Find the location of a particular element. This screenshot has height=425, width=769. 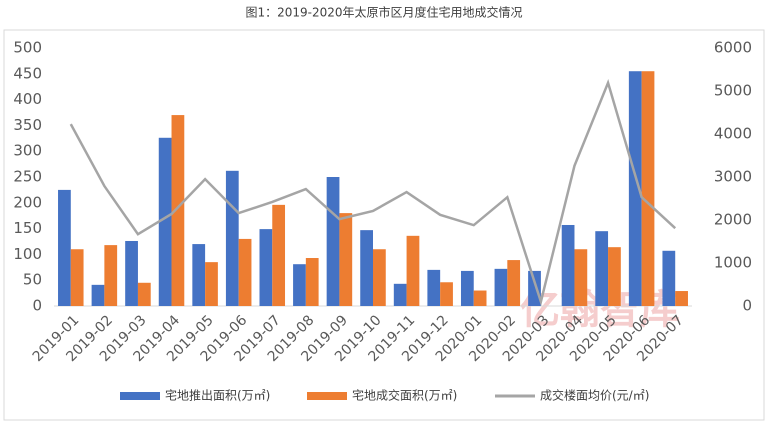

y-tick-label: 200 is located at coordinates (27, 202).